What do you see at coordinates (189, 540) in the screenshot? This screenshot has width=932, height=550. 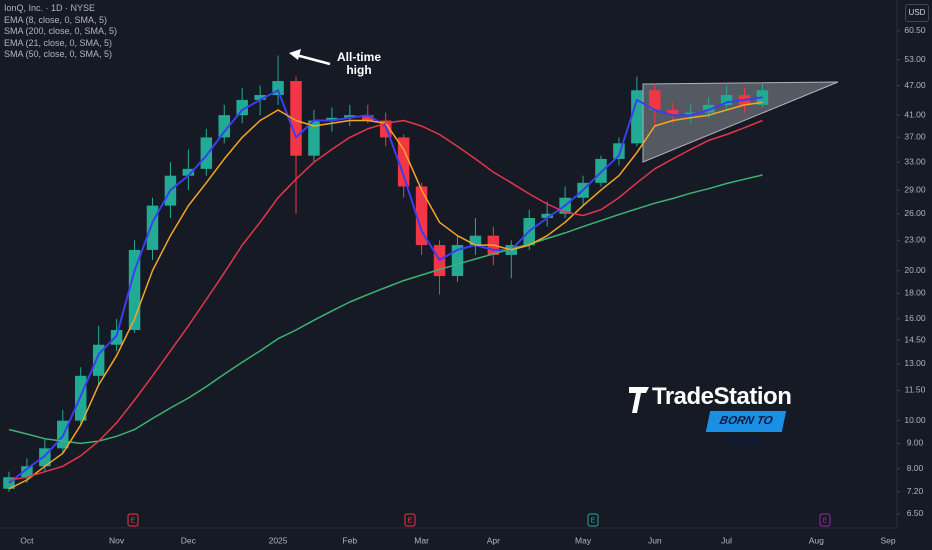 I see `x-tick-label: Dec` at bounding box center [189, 540].